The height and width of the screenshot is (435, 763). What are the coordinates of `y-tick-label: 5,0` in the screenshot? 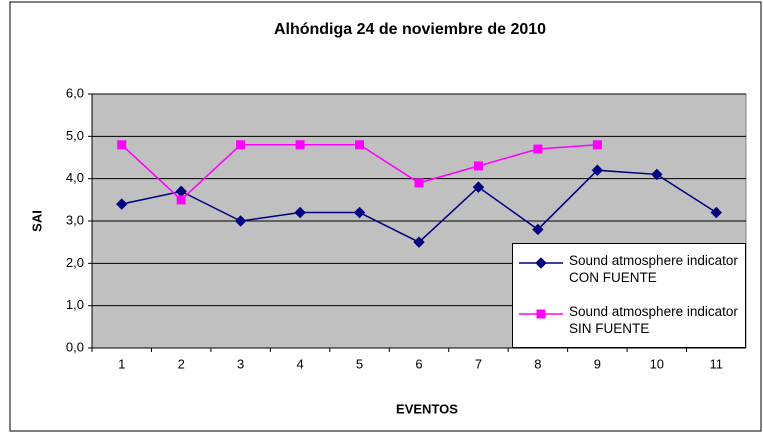 It's located at (75, 135).